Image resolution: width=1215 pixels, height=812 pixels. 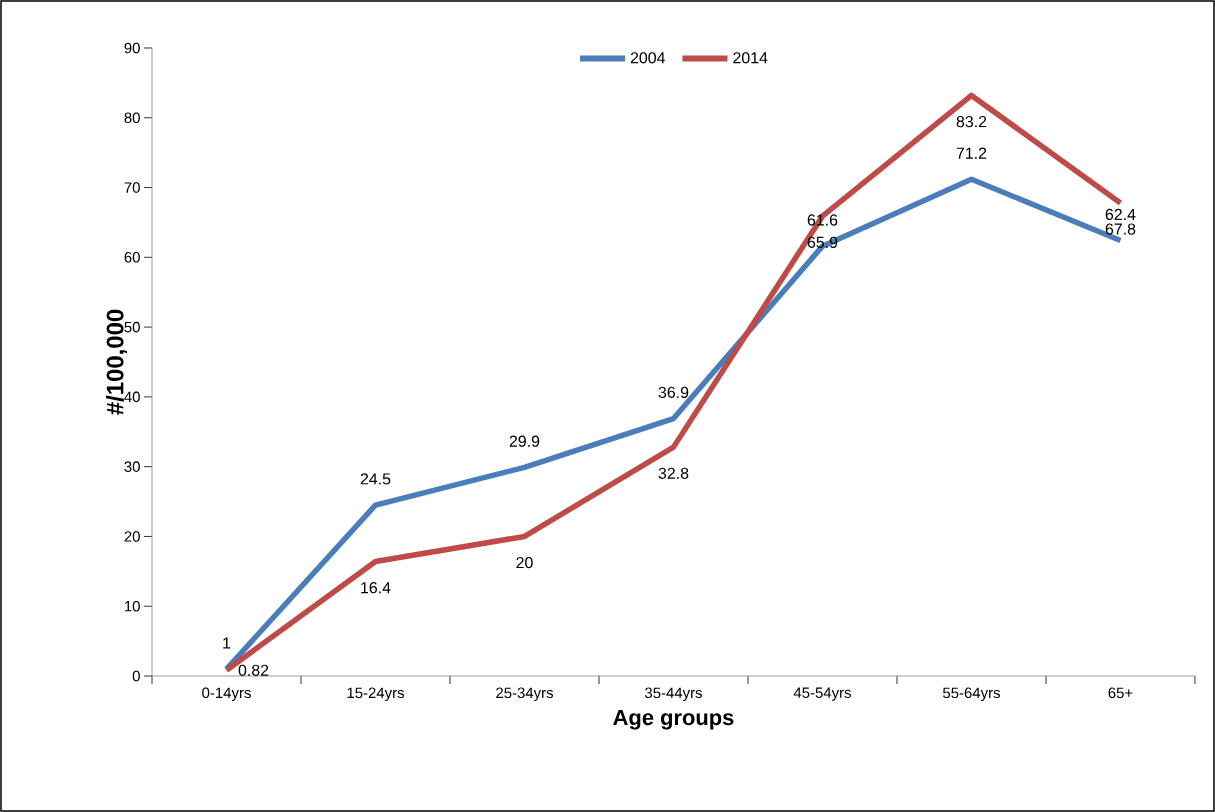 I want to click on data-label: 36.9, so click(x=673, y=392).